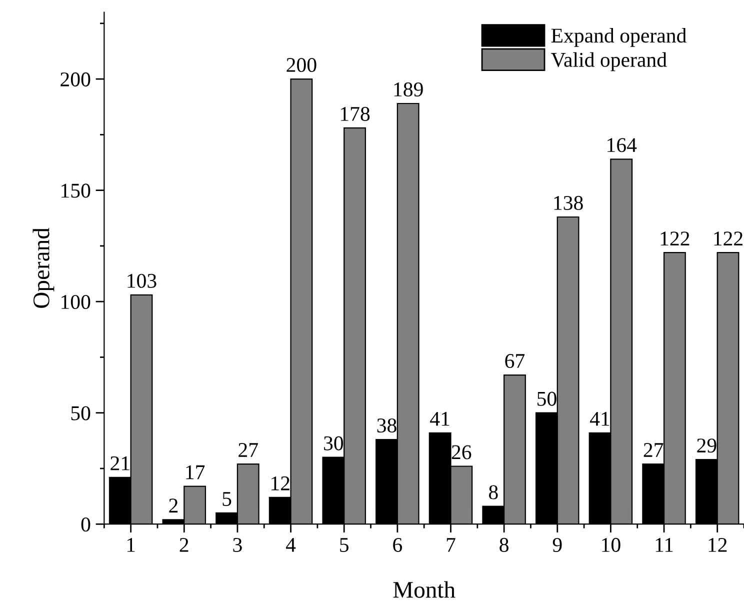 The height and width of the screenshot is (613, 744). What do you see at coordinates (515, 361) in the screenshot?
I see `data-label: 67` at bounding box center [515, 361].